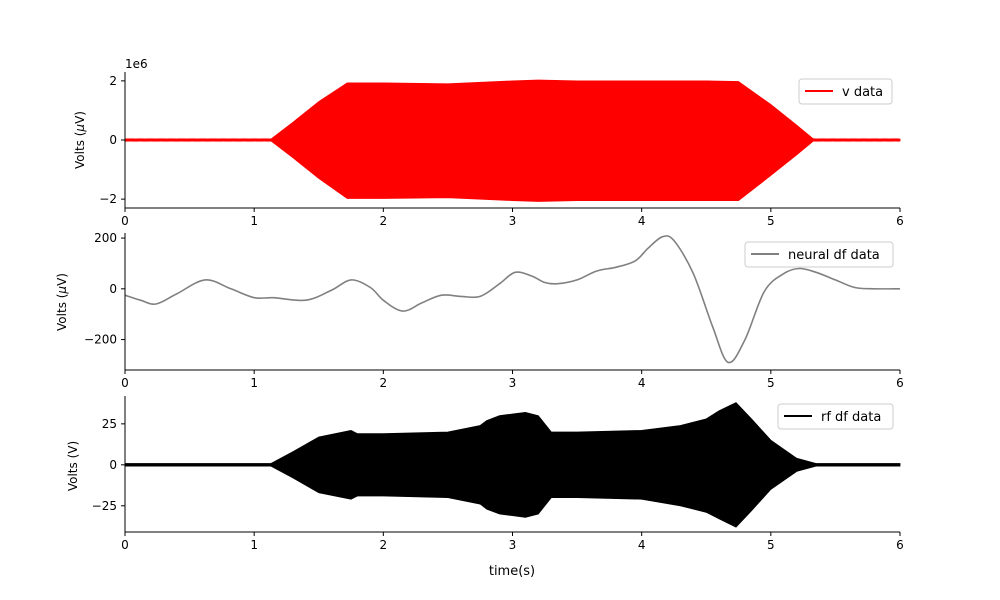  Describe the element at coordinates (113, 81) in the screenshot. I see `y-tick-label: 2` at that location.